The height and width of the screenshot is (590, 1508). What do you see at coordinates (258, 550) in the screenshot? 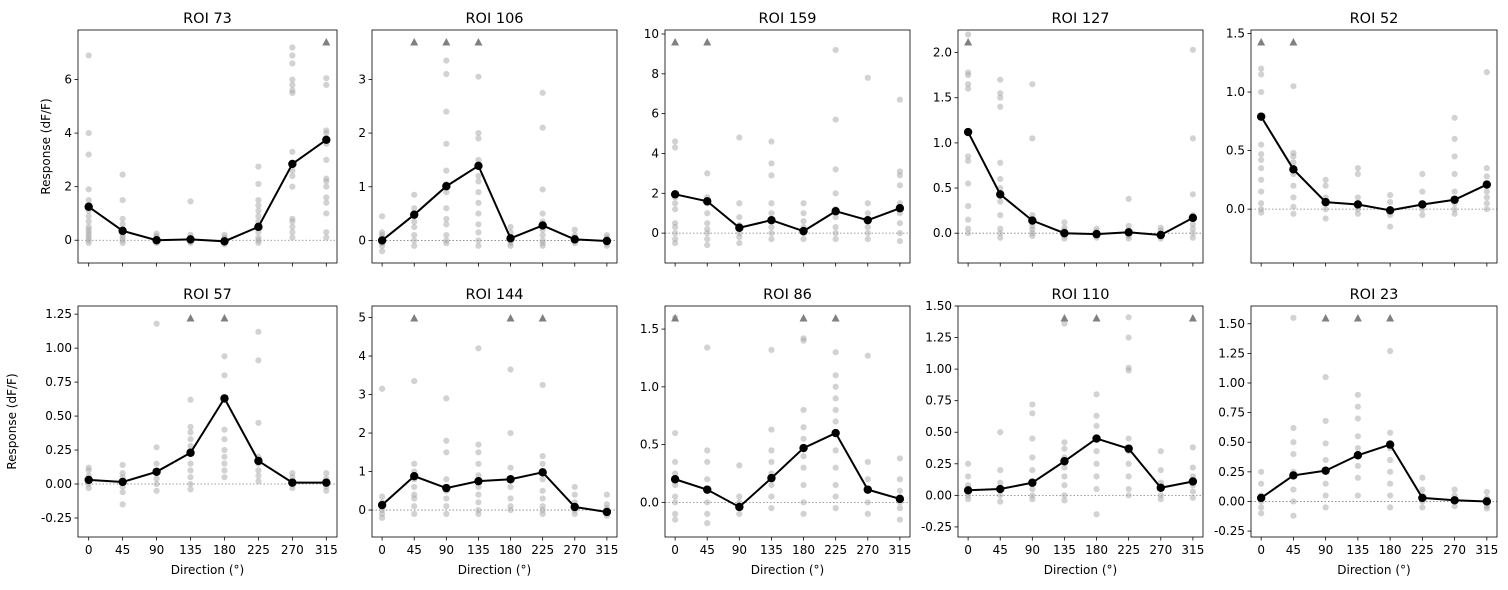
I see `x-tick-label: 225` at bounding box center [258, 550].